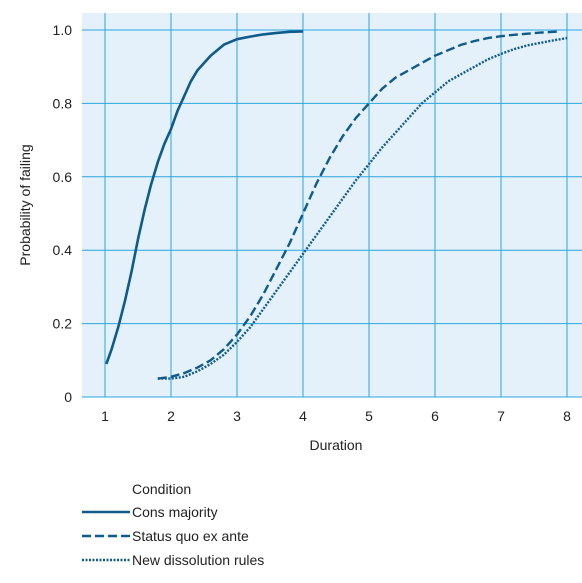  I want to click on y-tick-label: 0.6, so click(63, 177).